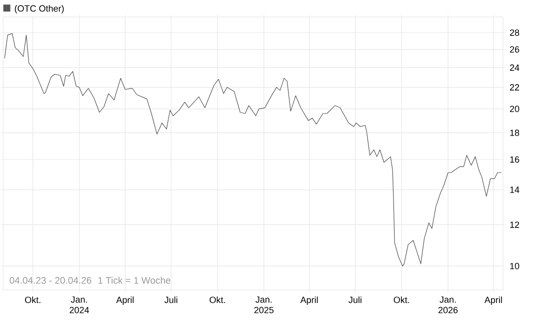 The height and width of the screenshot is (327, 545). What do you see at coordinates (51, 280) in the screenshot?
I see `annotation: 04.04.23 - 20.04.26` at bounding box center [51, 280].